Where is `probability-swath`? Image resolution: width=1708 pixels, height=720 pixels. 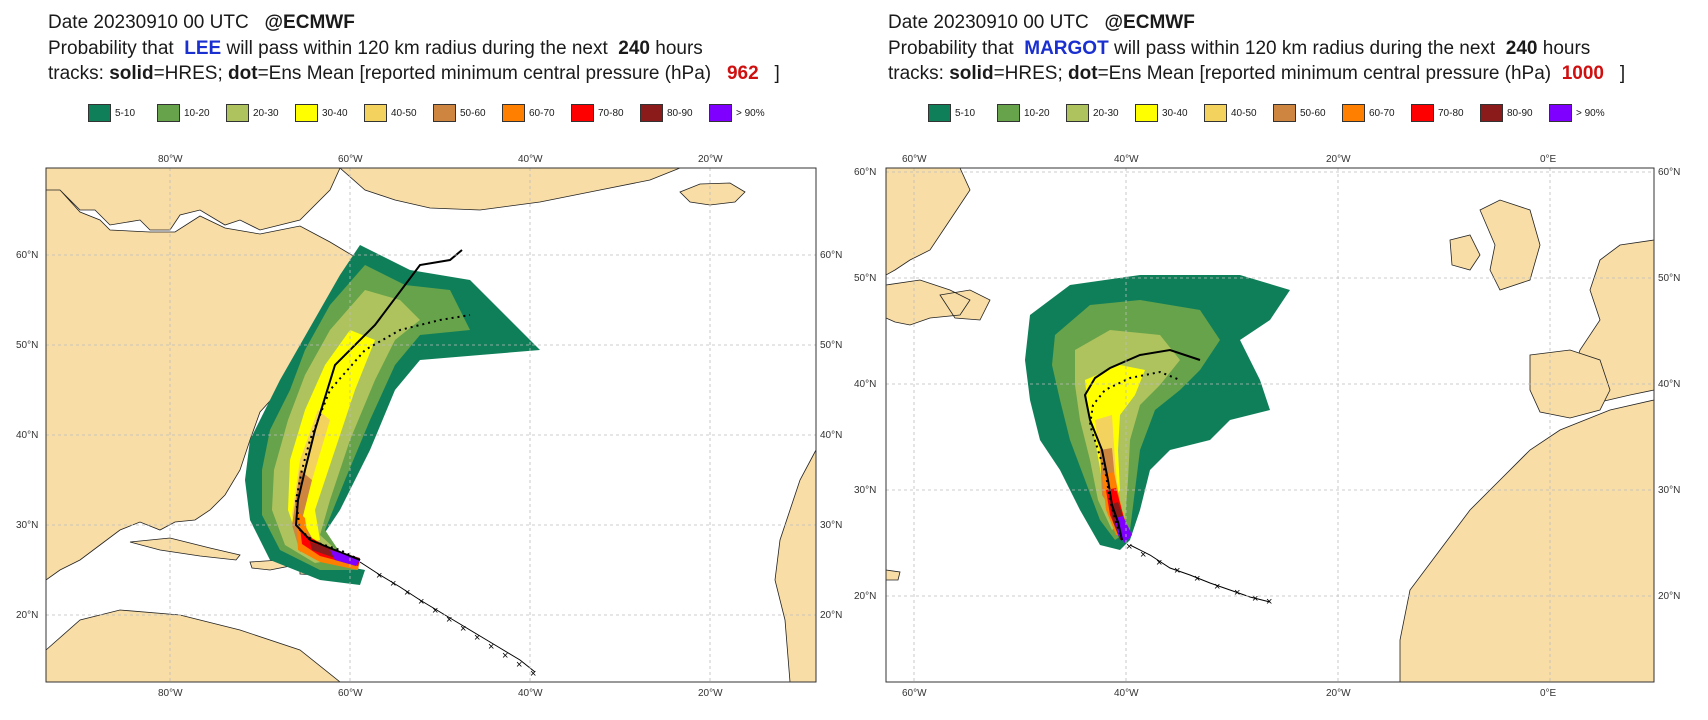 probability-swath is located at coordinates (1157, 412).